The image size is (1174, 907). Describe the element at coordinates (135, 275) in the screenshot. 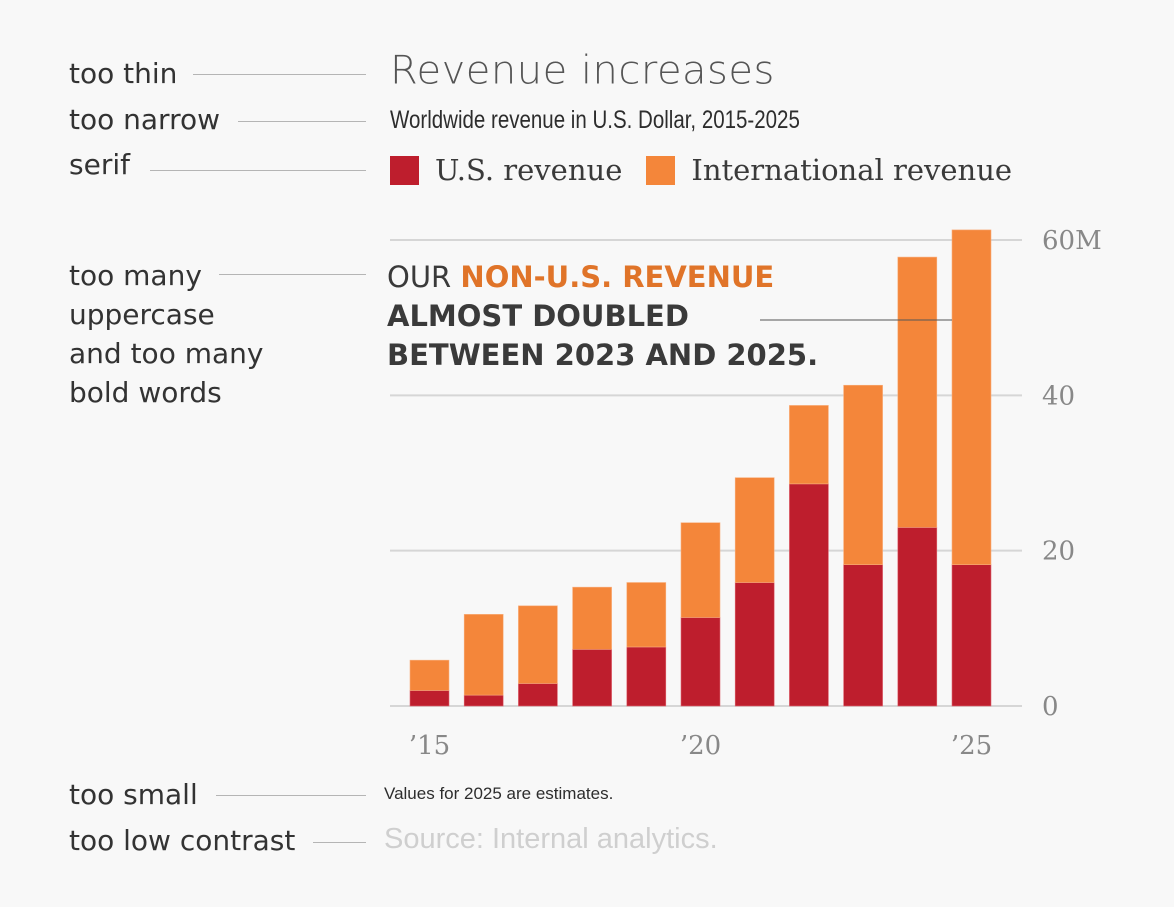

I see `critique-label-line: too many` at that location.